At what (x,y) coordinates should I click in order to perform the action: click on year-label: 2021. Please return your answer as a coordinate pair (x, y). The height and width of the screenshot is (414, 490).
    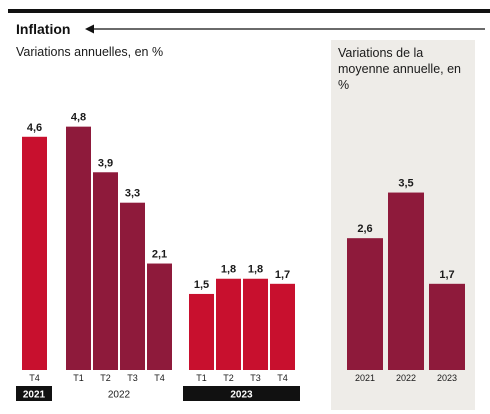
    Looking at the image, I should click on (34, 395).